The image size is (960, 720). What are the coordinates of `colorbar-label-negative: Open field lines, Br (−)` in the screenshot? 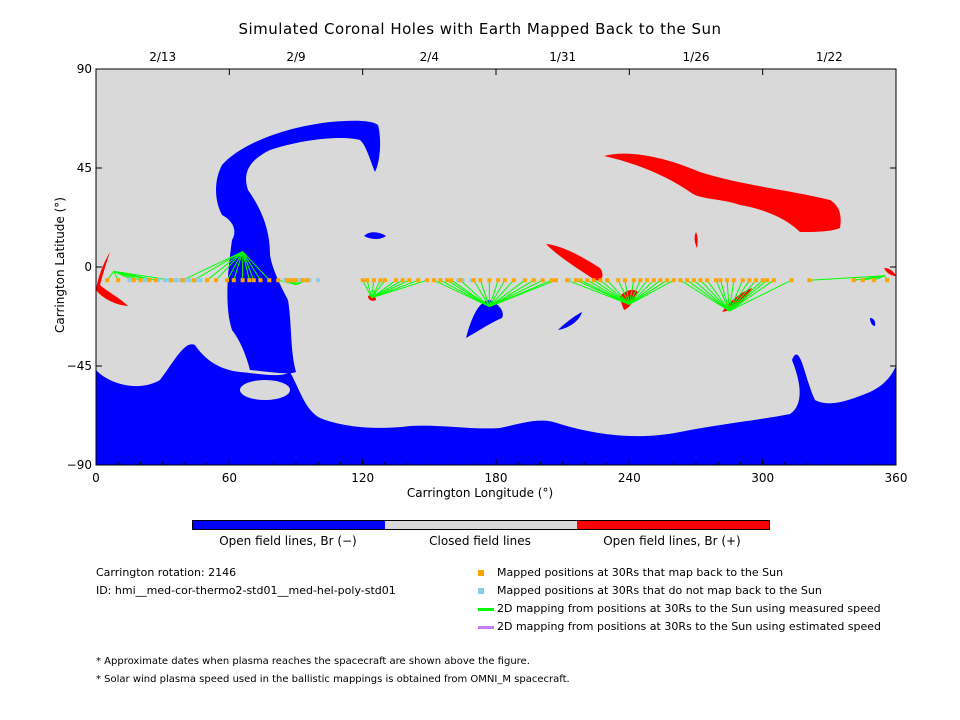 It's located at (288, 541).